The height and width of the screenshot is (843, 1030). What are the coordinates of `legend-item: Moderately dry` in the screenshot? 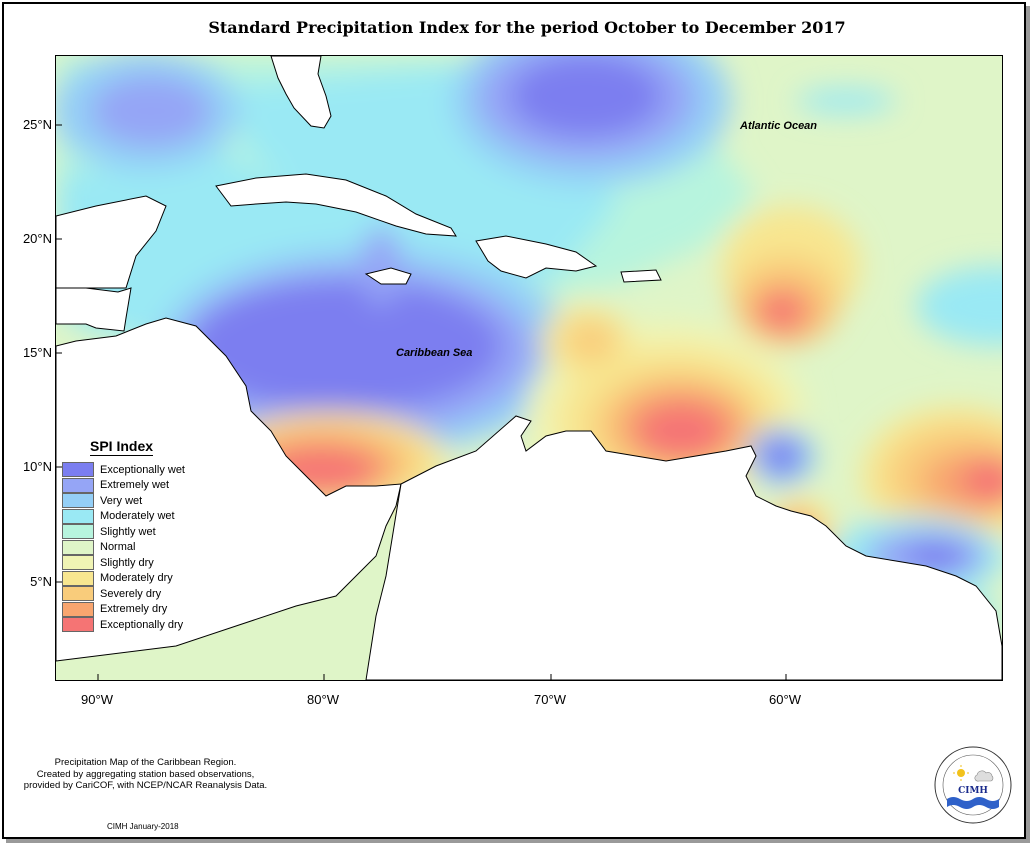 It's located at (123, 578).